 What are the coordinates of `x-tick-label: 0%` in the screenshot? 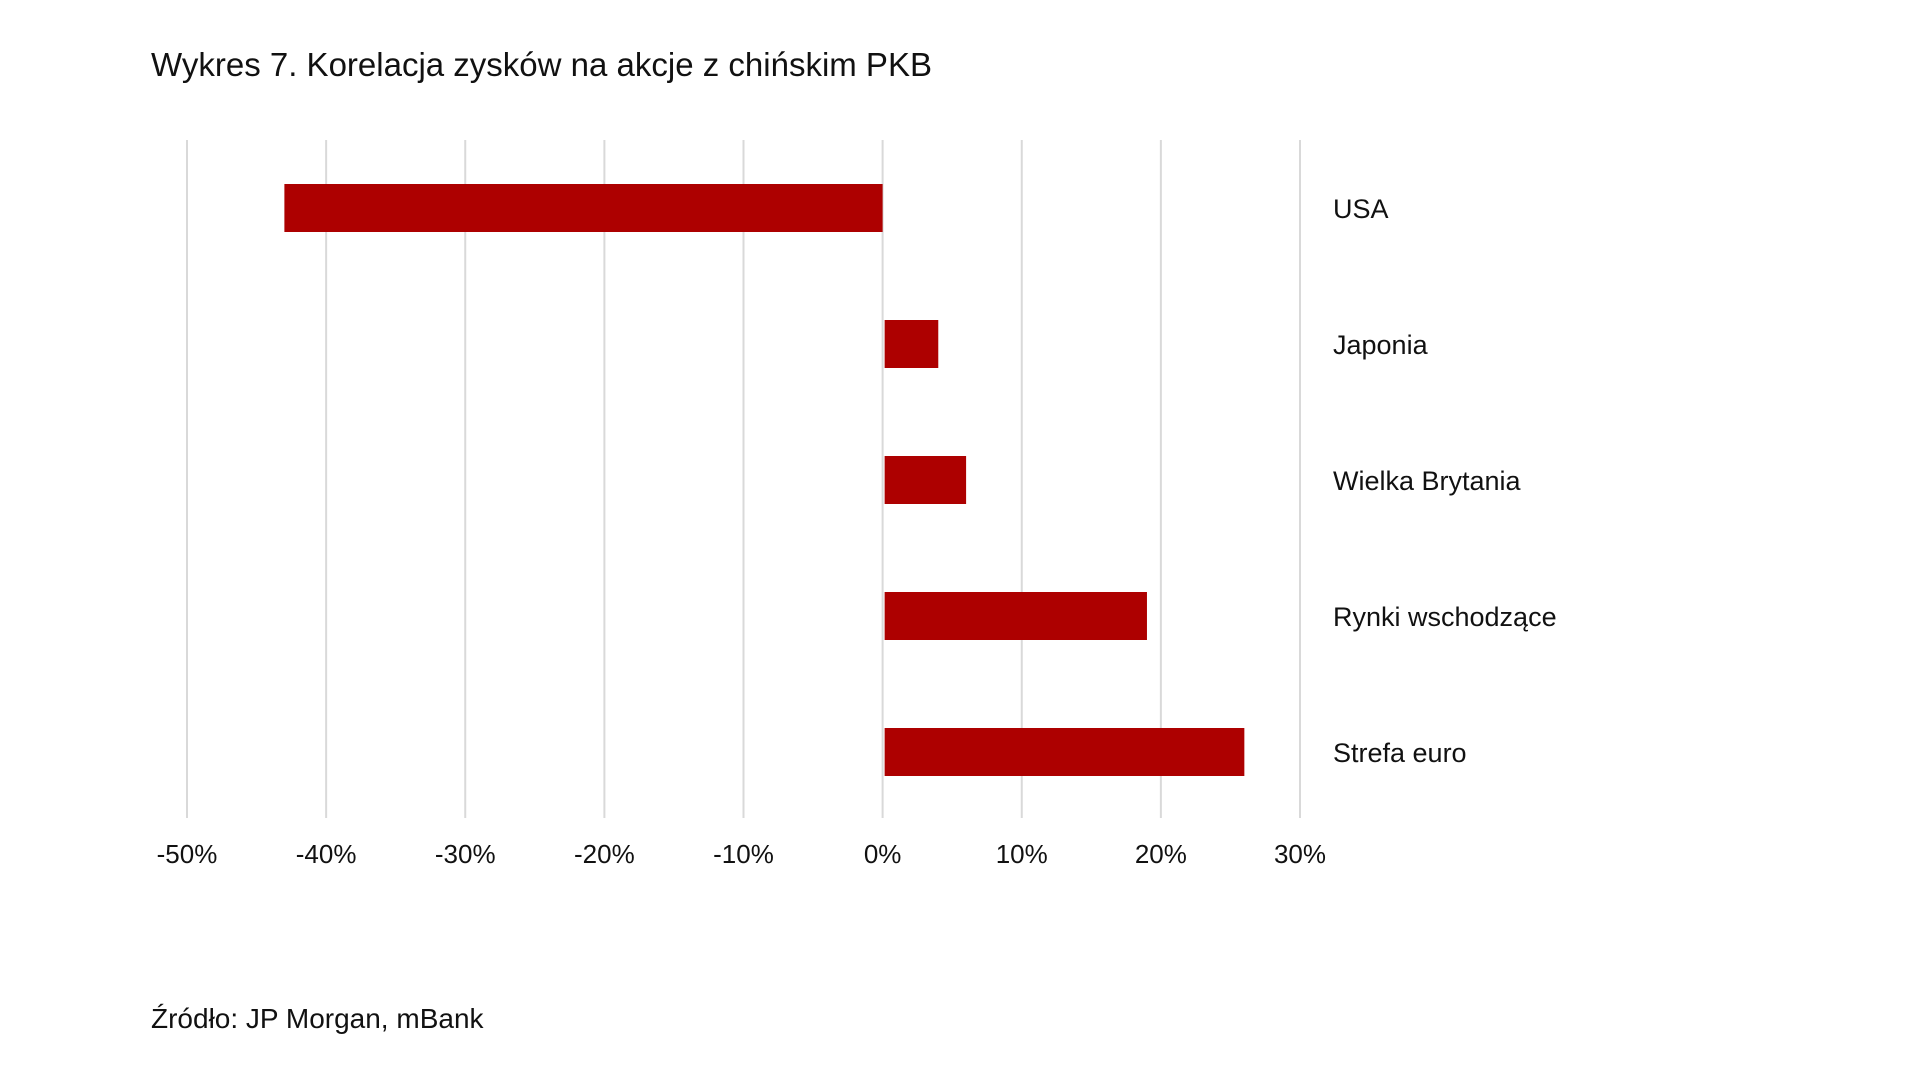 It's located at (883, 854).